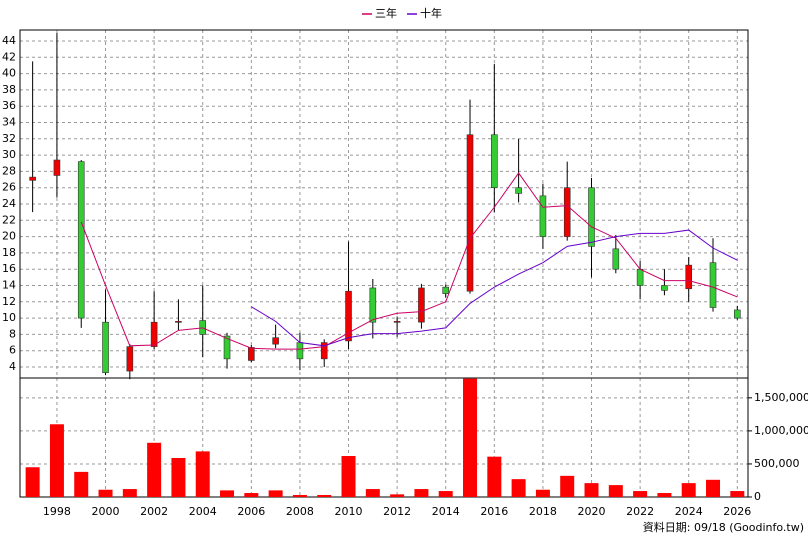 The image size is (808, 540). I want to click on x-tick-label: 2020, so click(592, 511).